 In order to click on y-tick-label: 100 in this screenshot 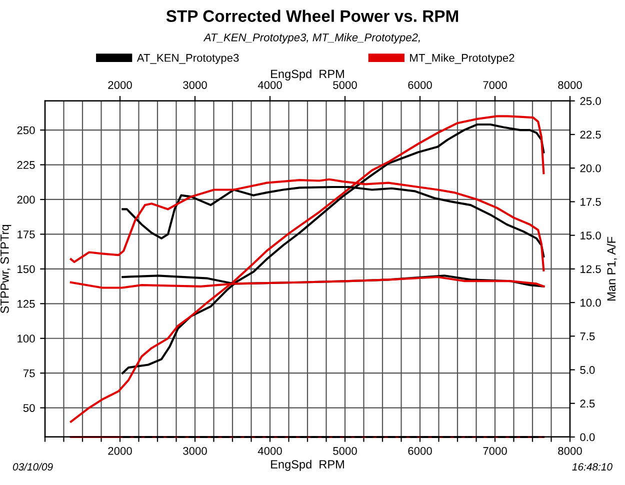, I will do `click(26, 338)`.